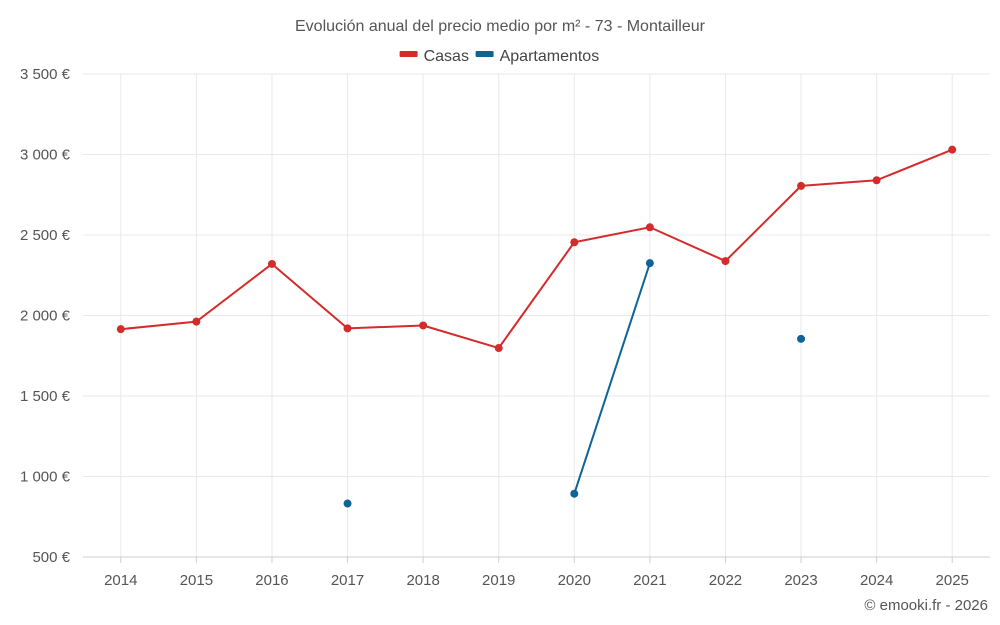  I want to click on y-tick-label: 1 000 €, so click(45, 477).